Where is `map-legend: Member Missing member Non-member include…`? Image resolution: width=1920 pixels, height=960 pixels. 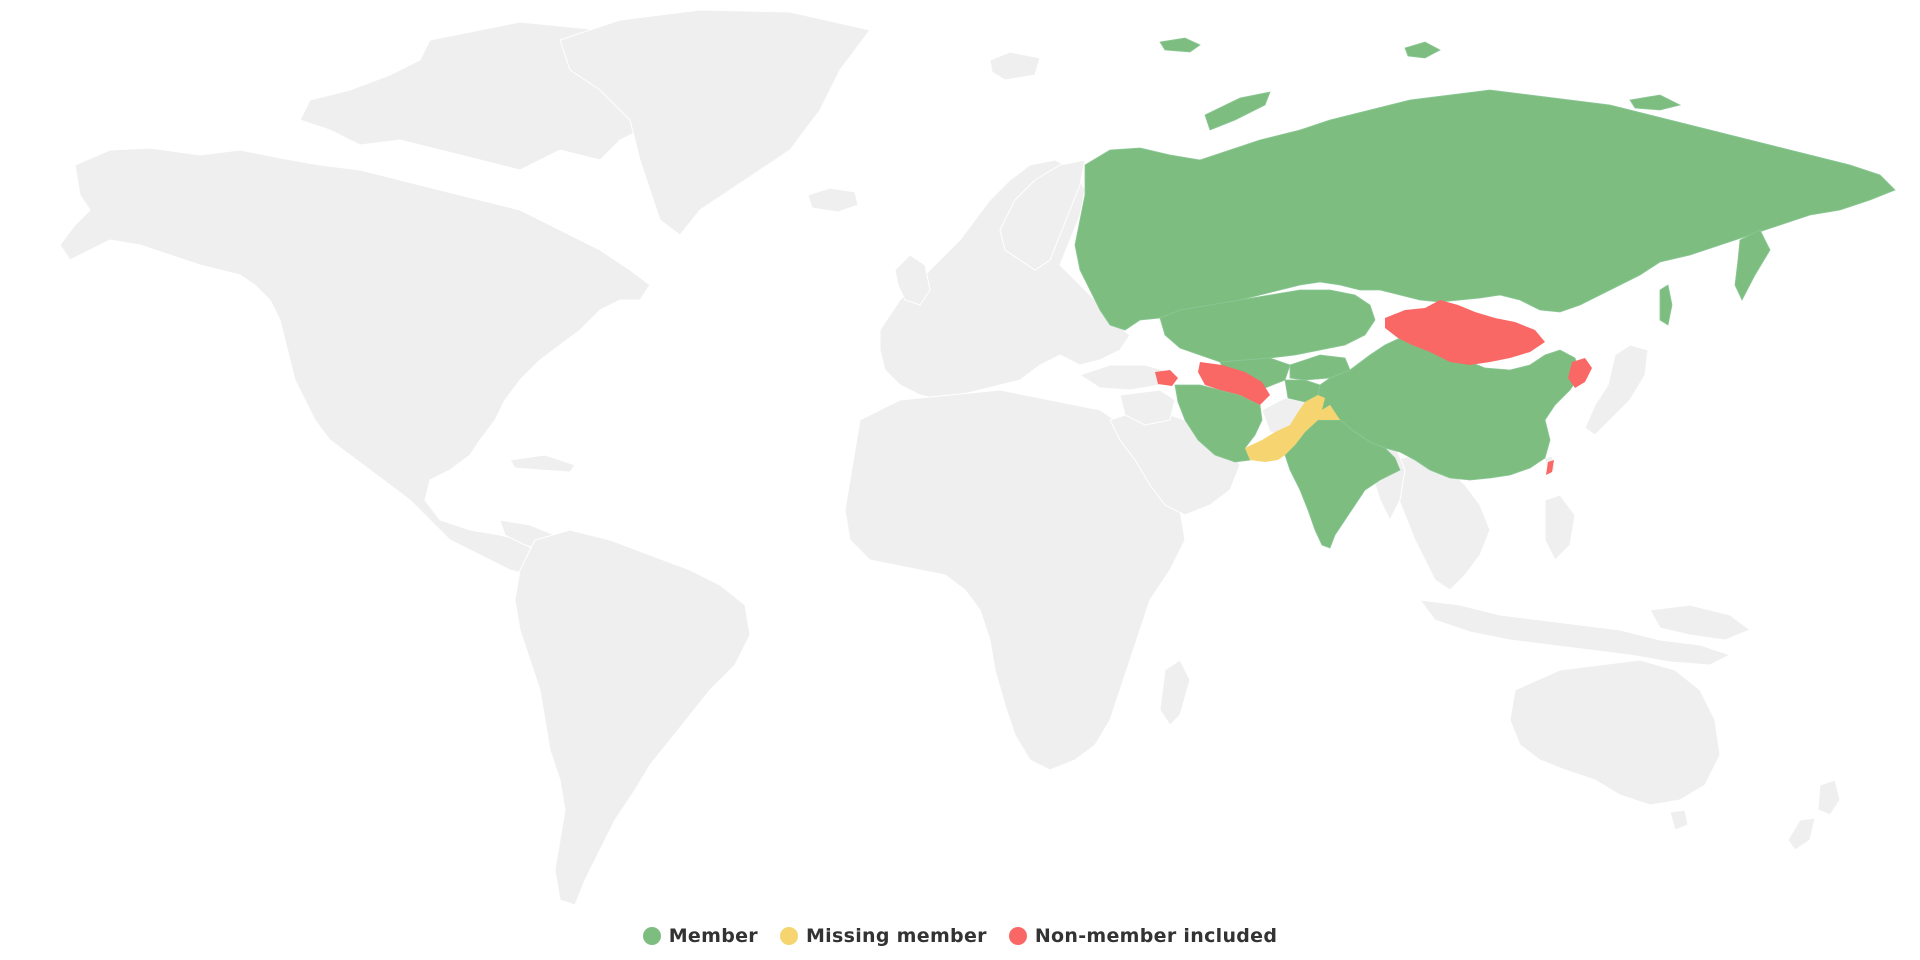 map-legend: Member Missing member Non-member include… is located at coordinates (960, 936).